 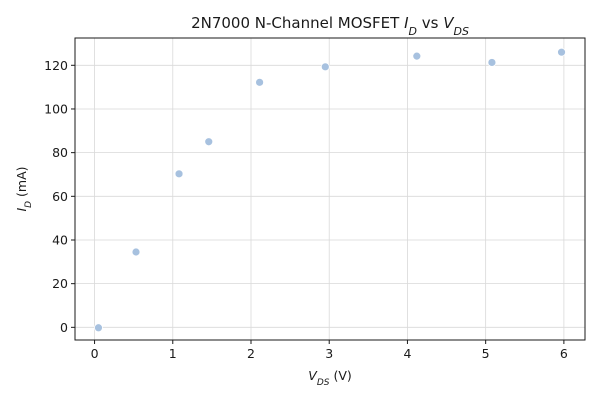 I want to click on x-tick-label: 2, so click(x=251, y=353).